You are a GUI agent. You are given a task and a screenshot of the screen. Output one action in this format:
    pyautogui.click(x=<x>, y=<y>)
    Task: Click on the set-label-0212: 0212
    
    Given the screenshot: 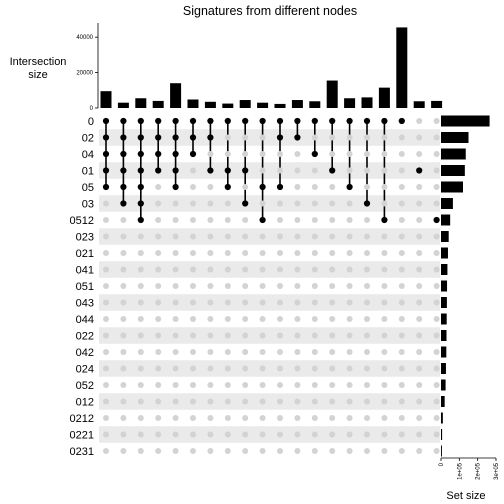 What is the action you would take?
    pyautogui.click(x=82, y=419)
    